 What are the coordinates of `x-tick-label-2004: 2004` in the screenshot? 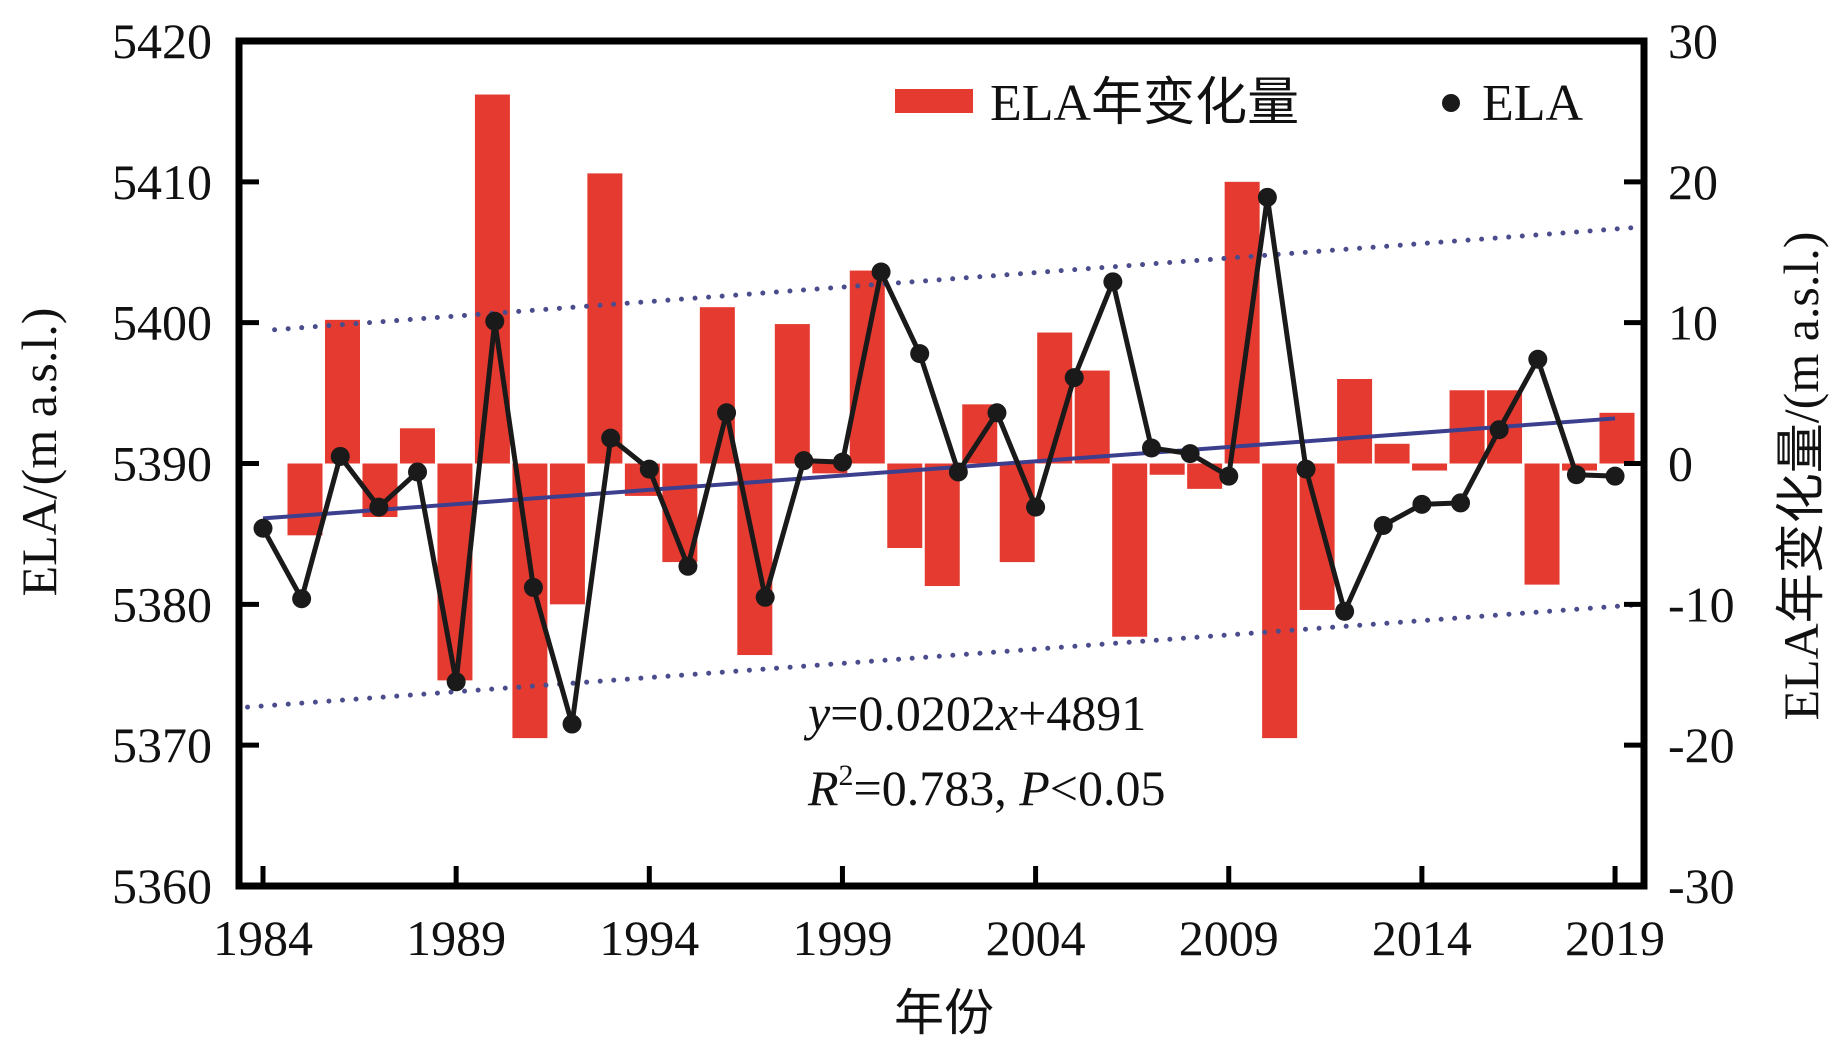 It's located at (1036, 938).